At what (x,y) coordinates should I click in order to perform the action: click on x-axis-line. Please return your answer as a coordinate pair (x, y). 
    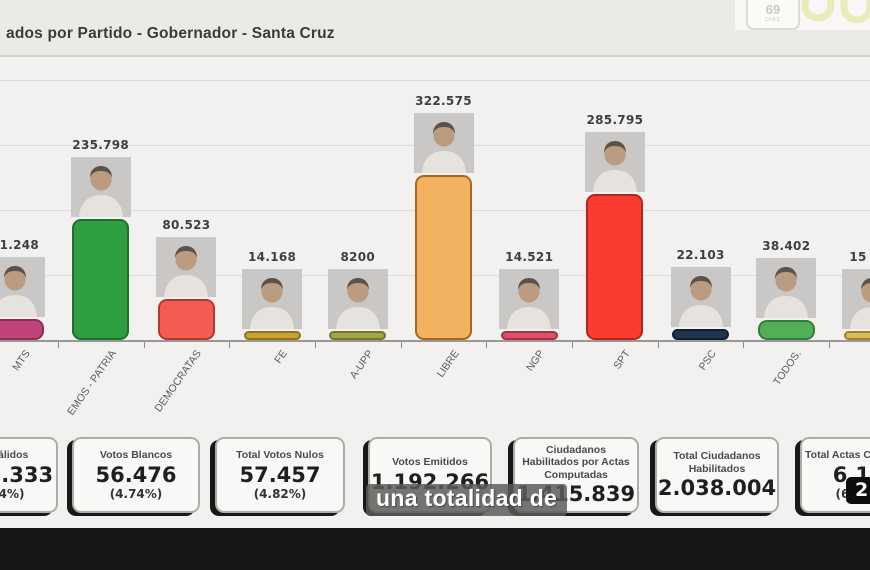
    Looking at the image, I should click on (435, 341).